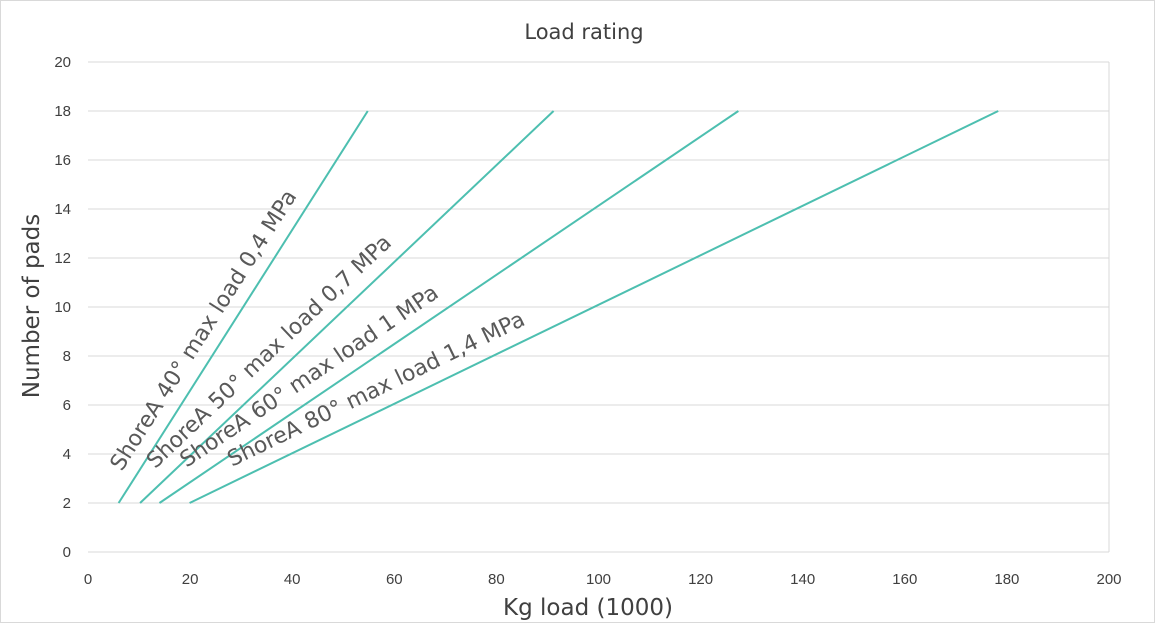 Image resolution: width=1155 pixels, height=624 pixels. I want to click on y-tick-label: 4, so click(67, 454).